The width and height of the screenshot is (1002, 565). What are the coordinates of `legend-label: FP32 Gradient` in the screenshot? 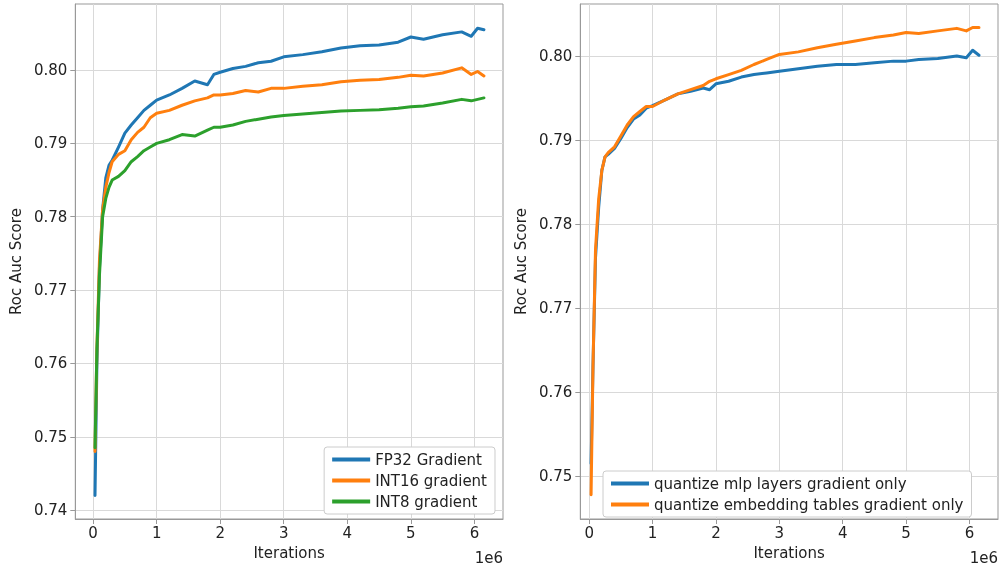 It's located at (429, 459).